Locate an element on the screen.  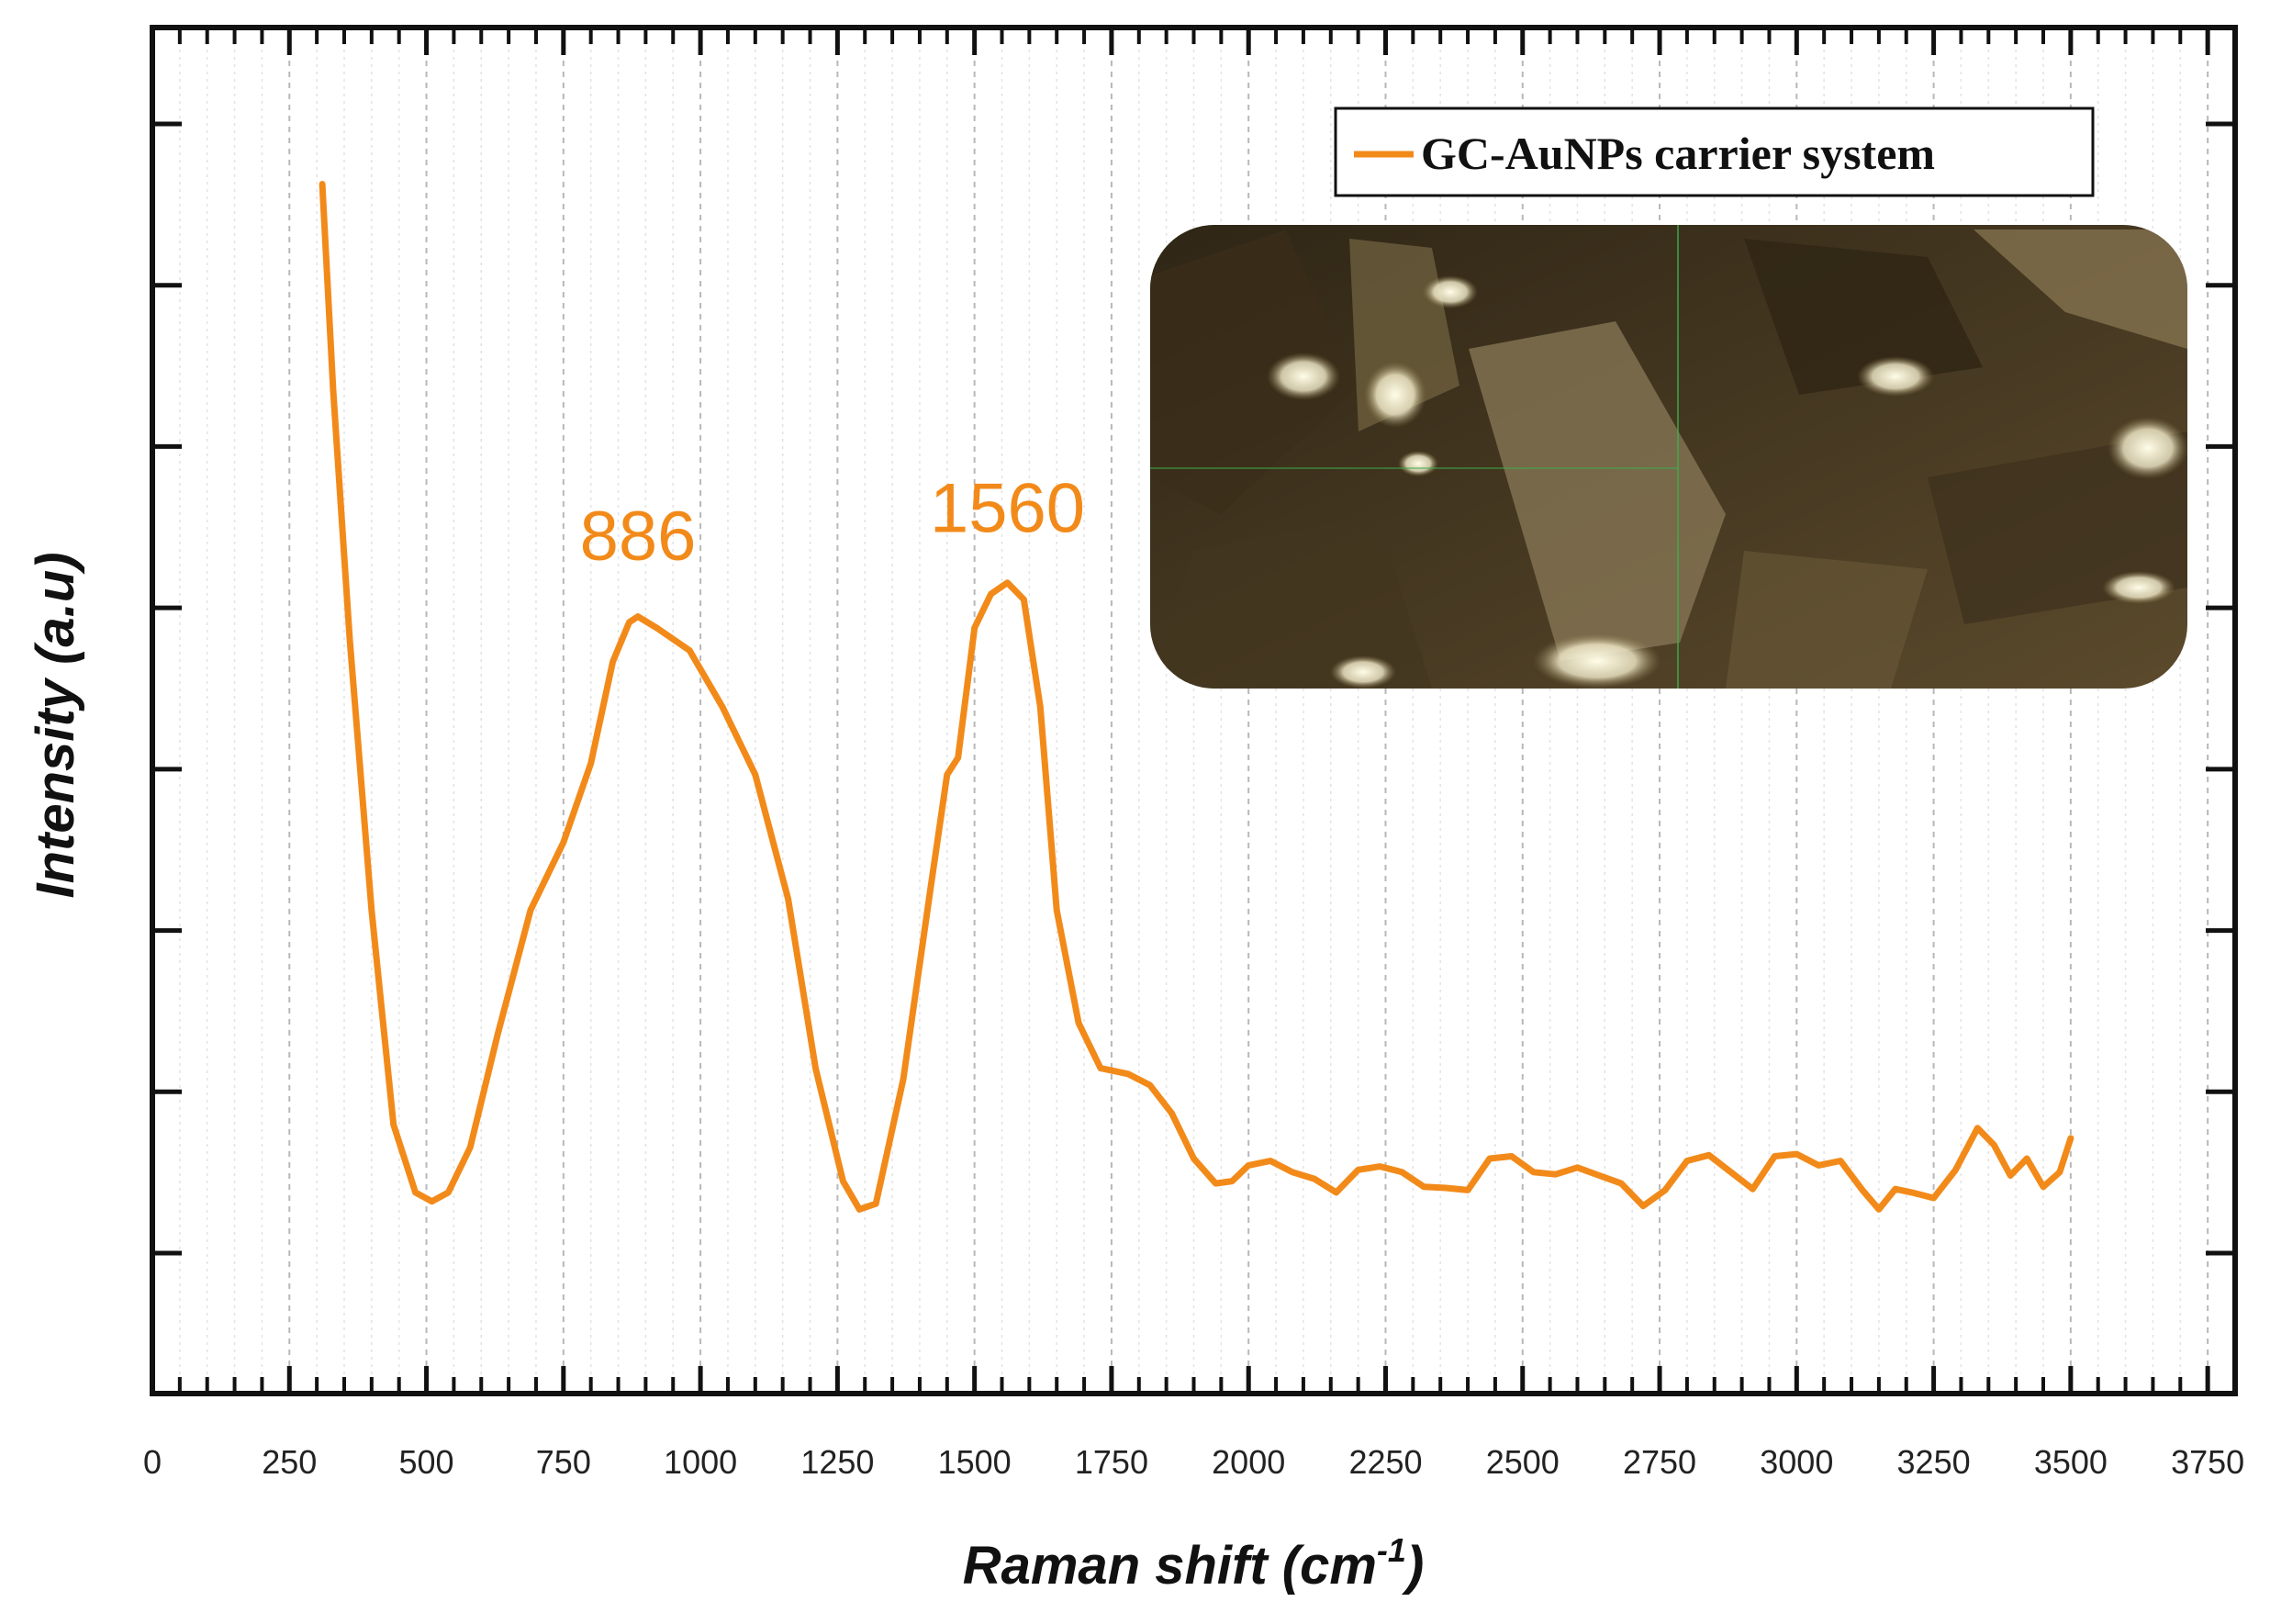
x-tick-label: 250 is located at coordinates (289, 1462).